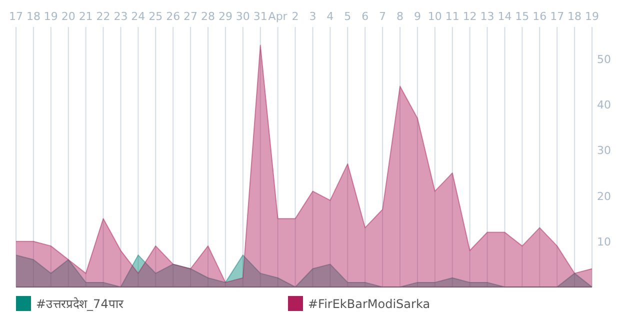 This screenshot has width=640, height=320. What do you see at coordinates (295, 16) in the screenshot?
I see `x-tick-label: 2` at bounding box center [295, 16].